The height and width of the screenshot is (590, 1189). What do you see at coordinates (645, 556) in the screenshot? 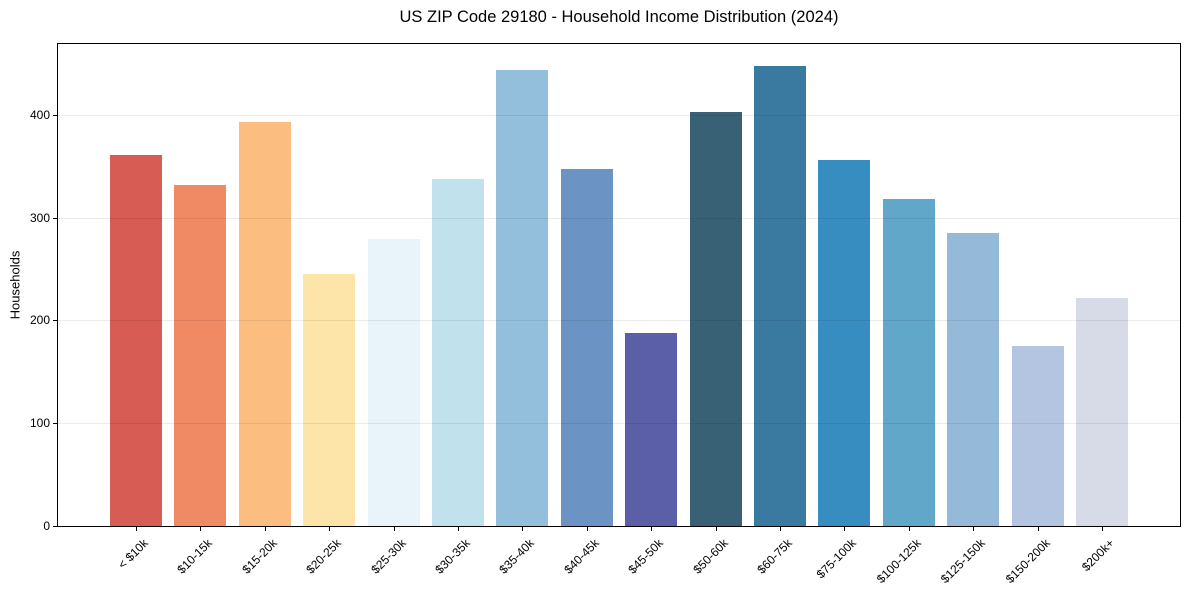
I see `x-tick-label: $45-50k` at bounding box center [645, 556].